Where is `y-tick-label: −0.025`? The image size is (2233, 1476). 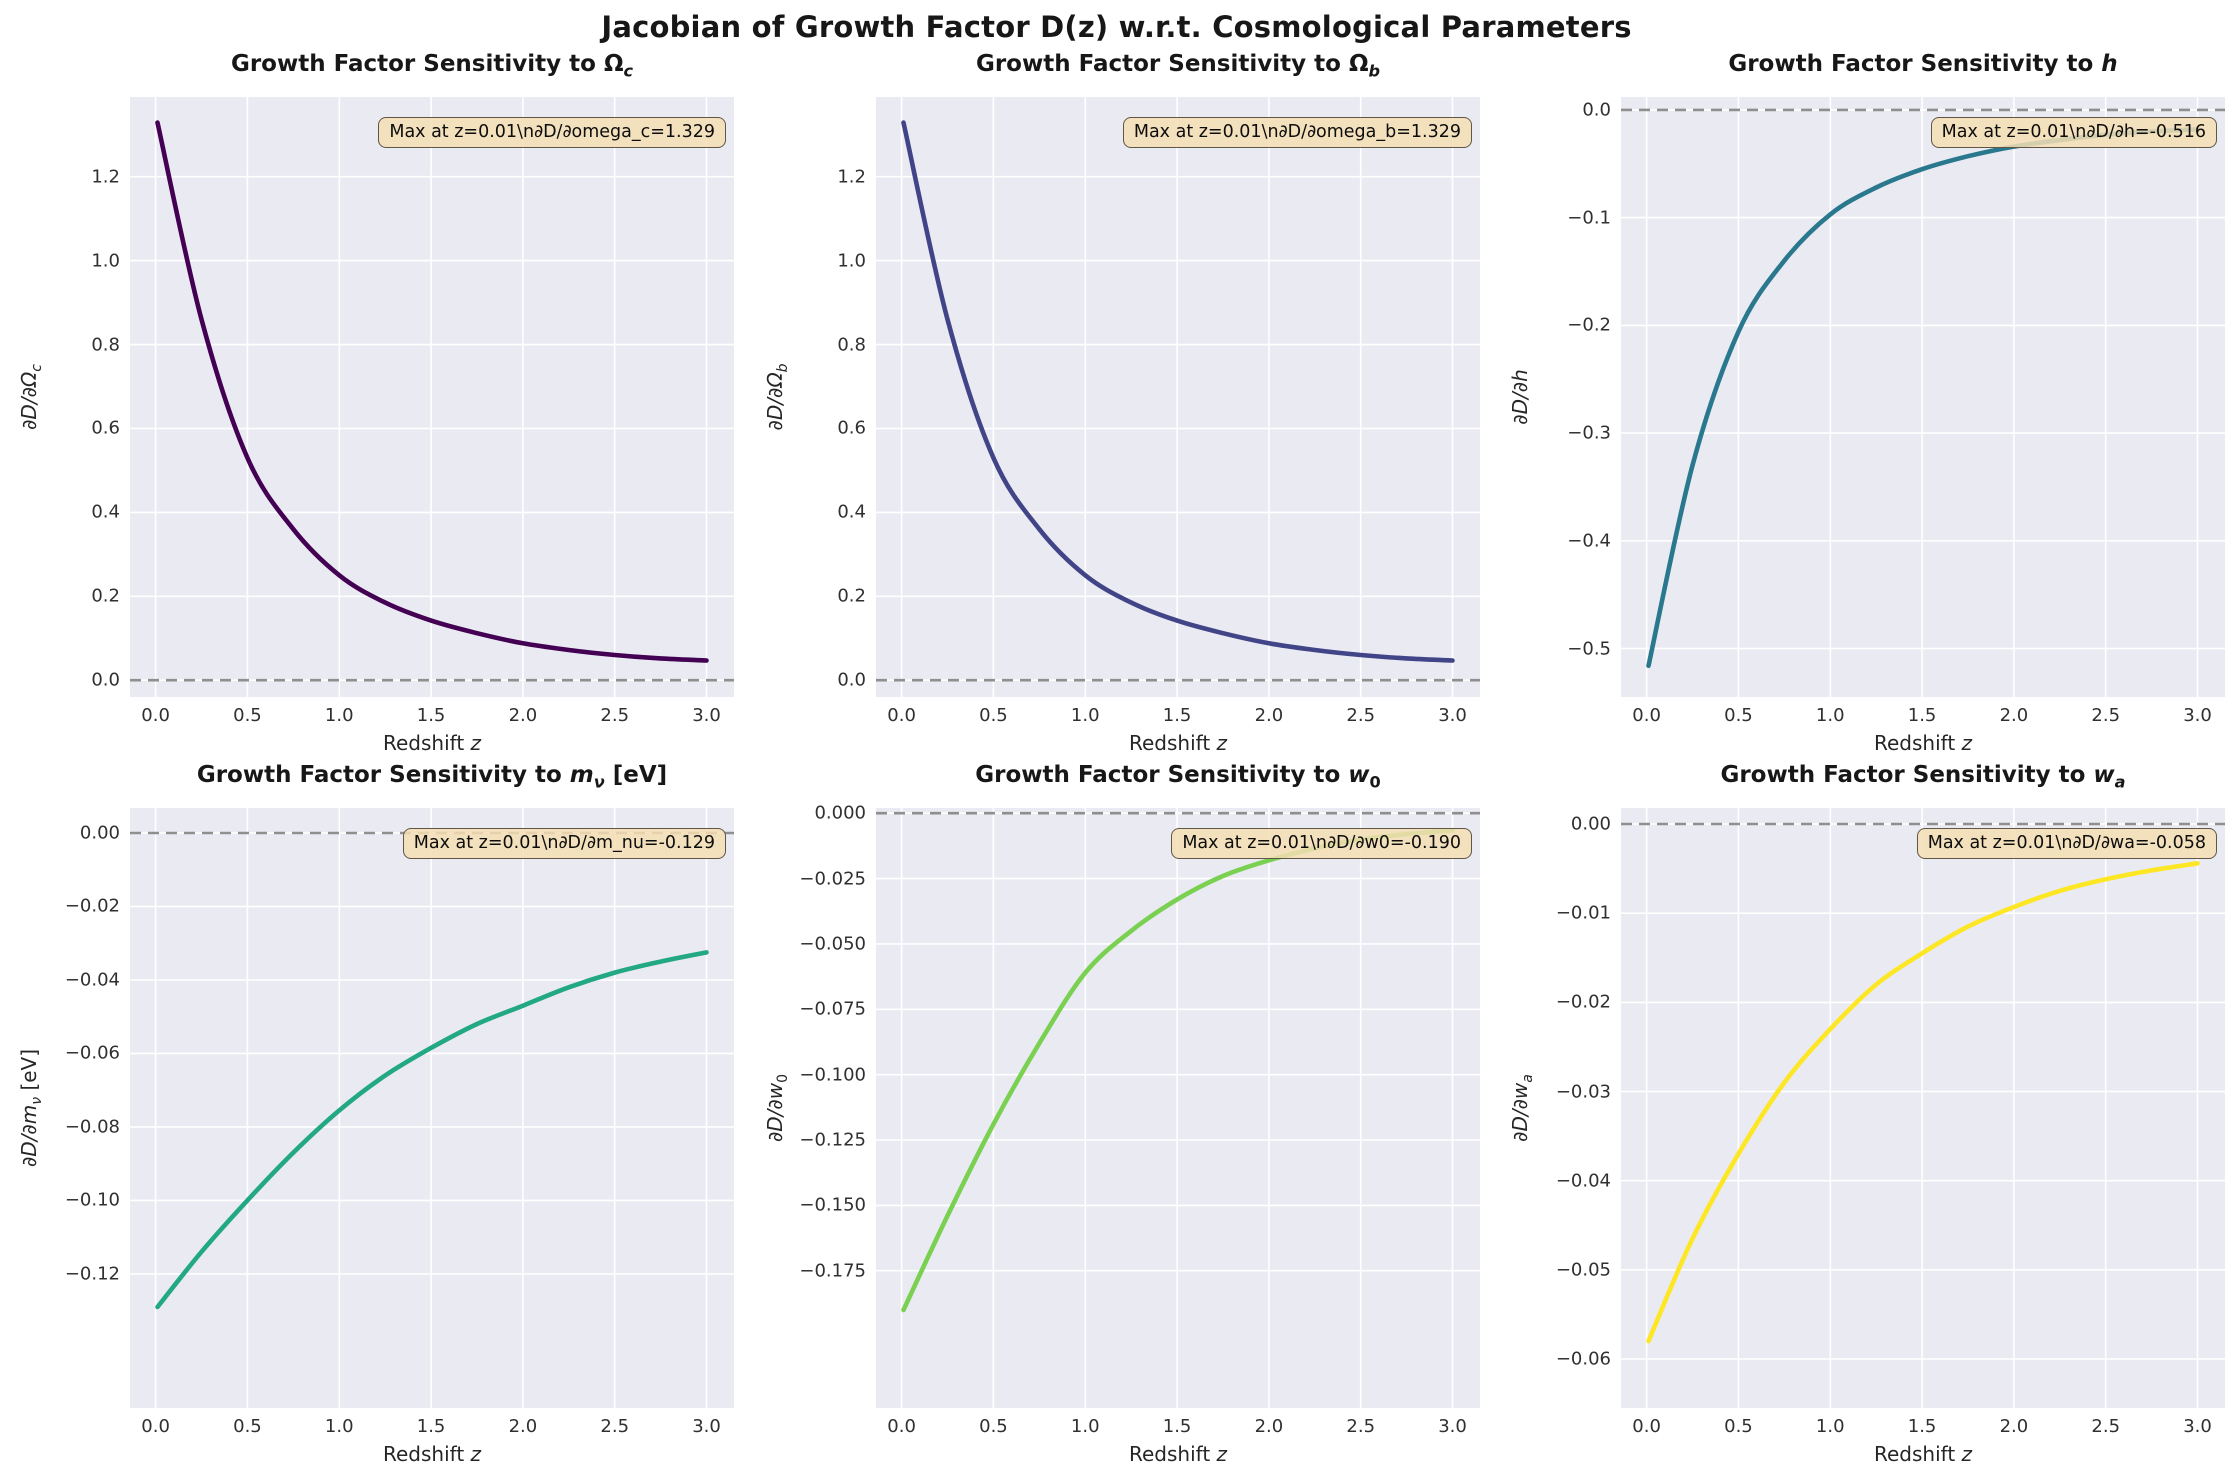 y-tick-label: −0.025 is located at coordinates (832, 879).